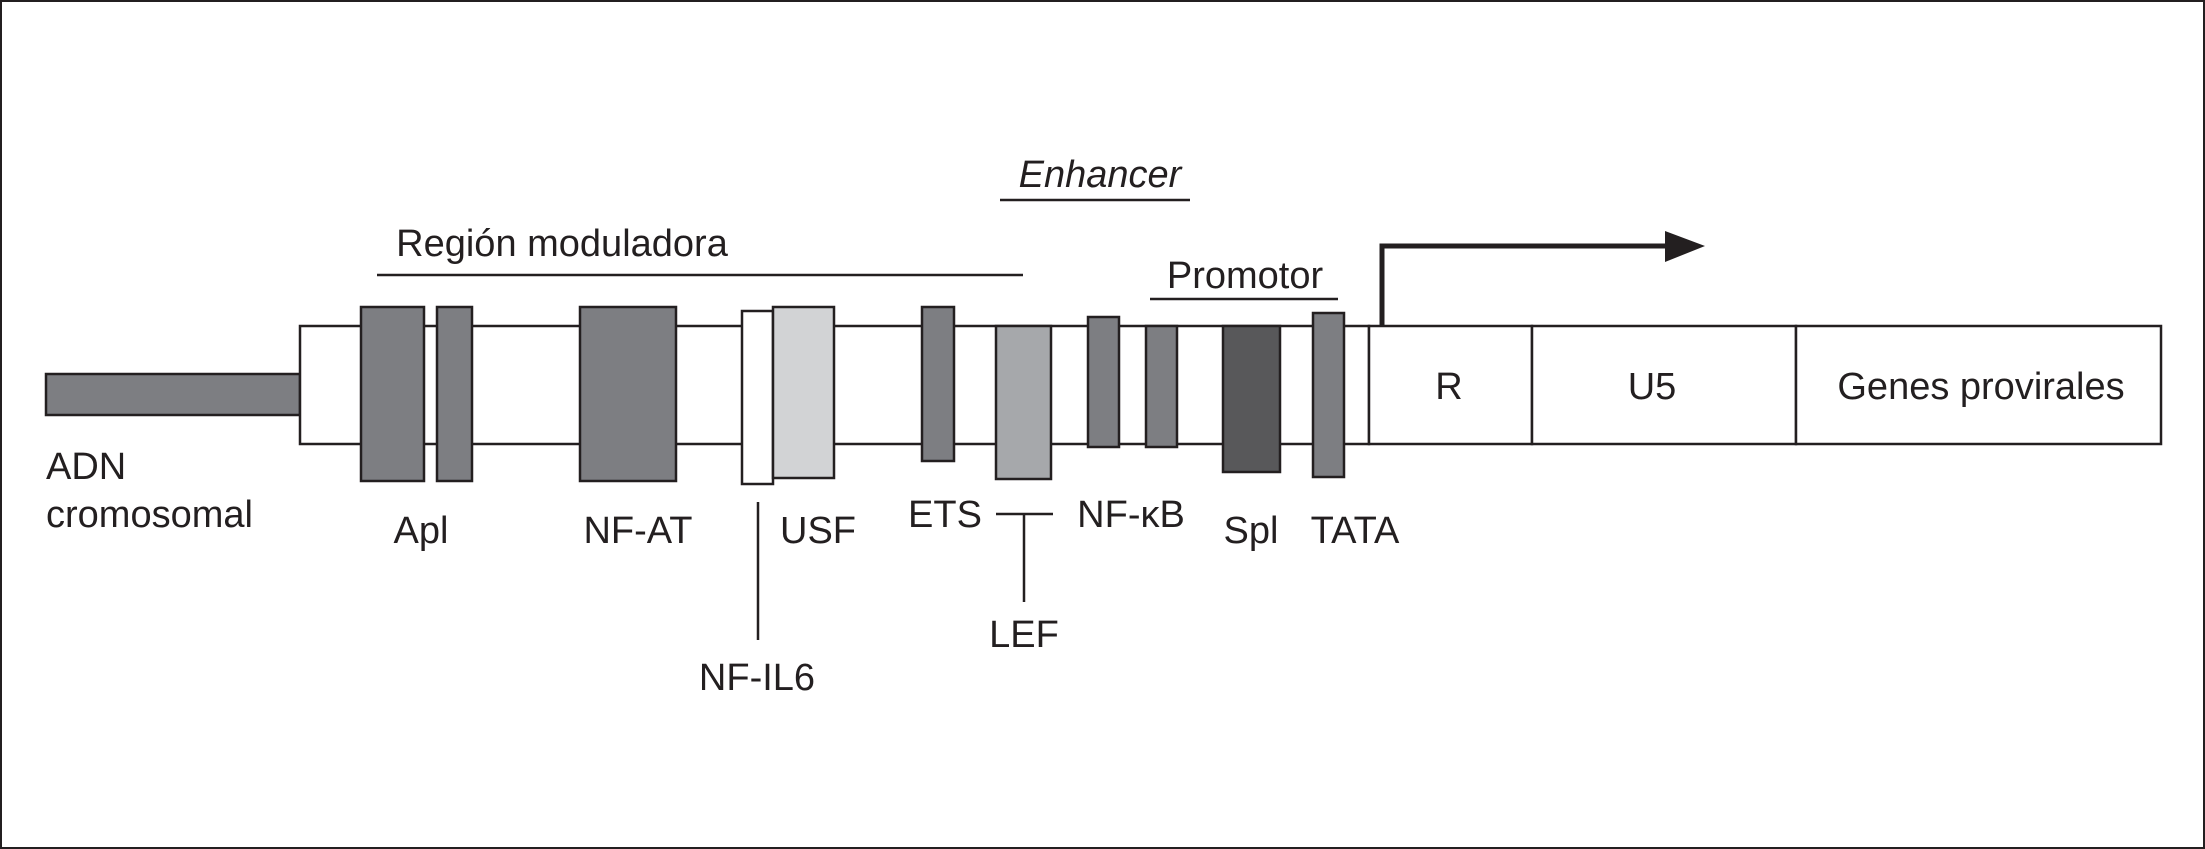 The width and height of the screenshot is (2205, 849). What do you see at coordinates (628, 394) in the screenshot?
I see `nfat-box` at bounding box center [628, 394].